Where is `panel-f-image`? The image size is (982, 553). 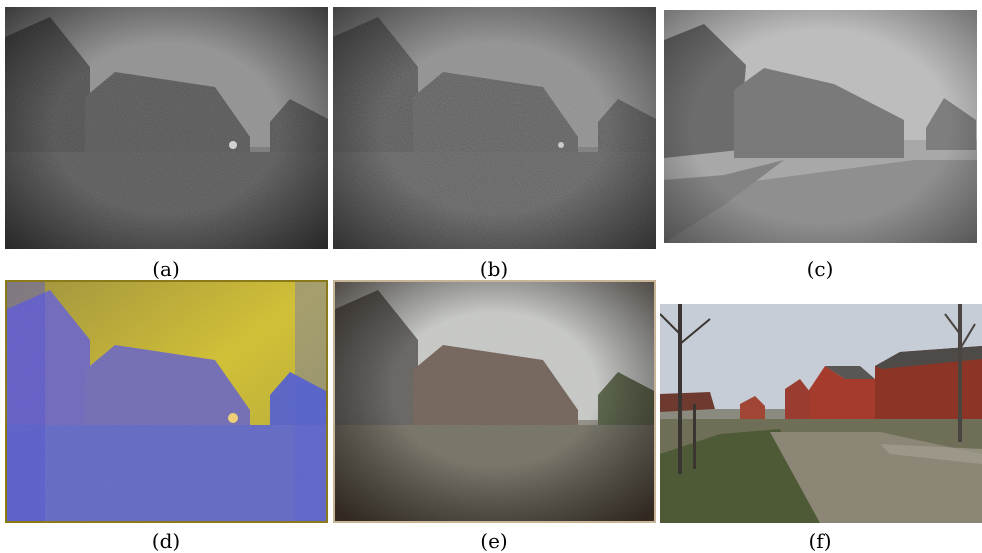
panel-f-image is located at coordinates (821, 413).